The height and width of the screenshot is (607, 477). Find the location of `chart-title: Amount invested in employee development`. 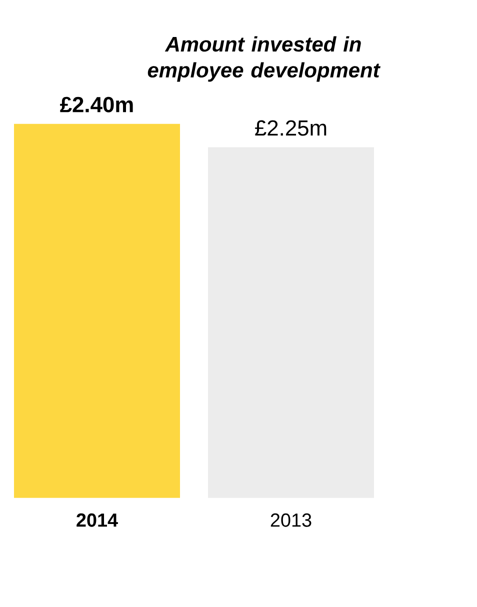

chart-title: Amount invested in employee development is located at coordinates (264, 59).